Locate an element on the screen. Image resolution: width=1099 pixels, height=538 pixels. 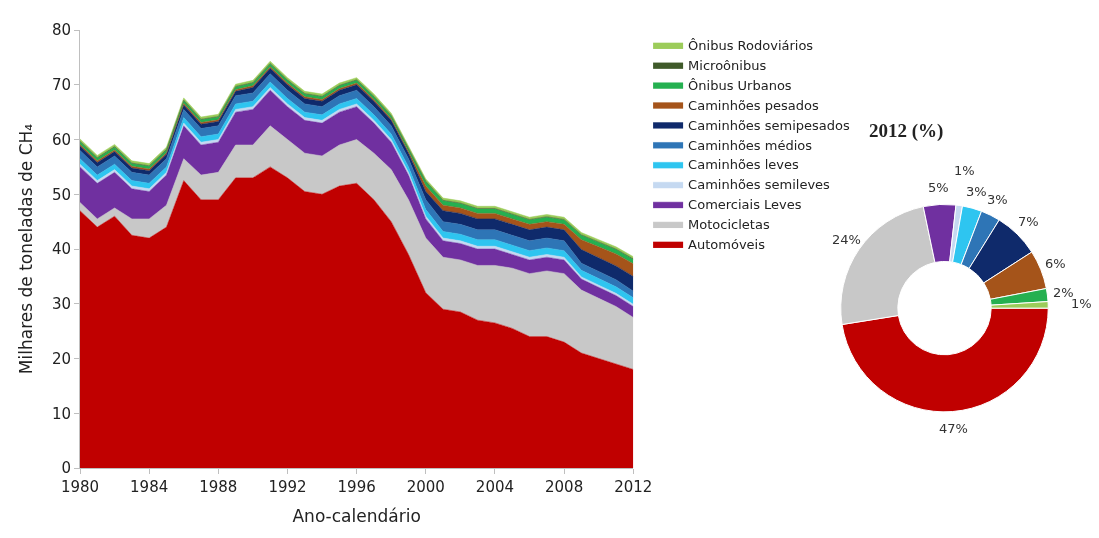
y-tick-label: 60 is located at coordinates (61, 139).